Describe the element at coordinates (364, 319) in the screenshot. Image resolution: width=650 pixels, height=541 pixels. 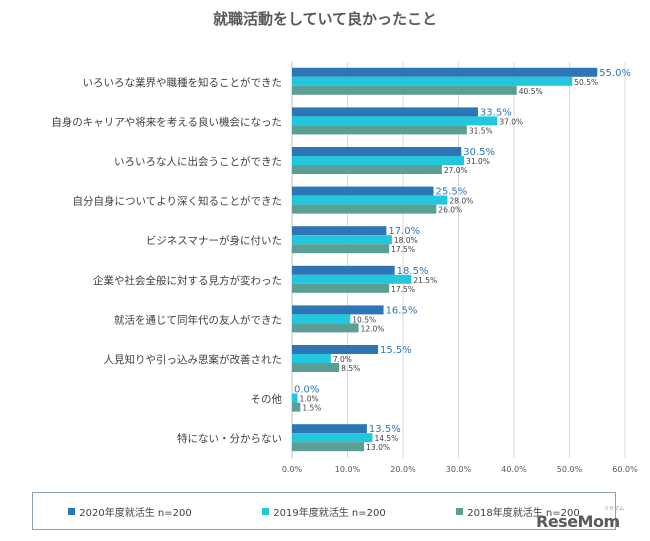
I see `data-label: 10.5%` at that location.